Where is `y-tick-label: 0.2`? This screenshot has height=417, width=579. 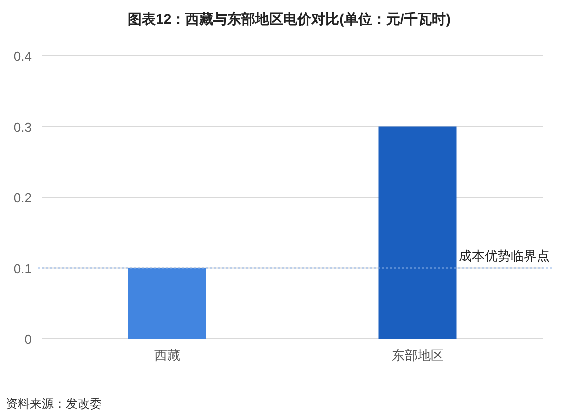 y-tick-label: 0.2 is located at coordinates (23, 198).